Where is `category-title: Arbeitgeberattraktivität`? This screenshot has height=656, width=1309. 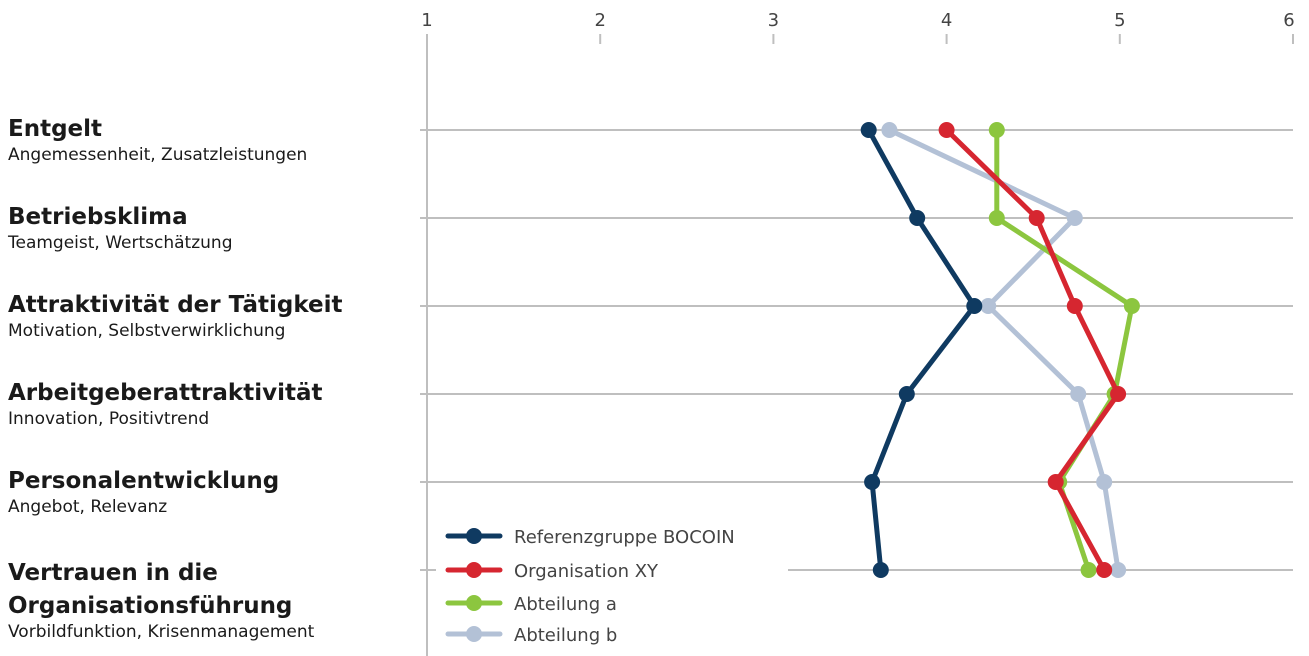
category-title: Arbeitgeberattraktivität is located at coordinates (165, 393).